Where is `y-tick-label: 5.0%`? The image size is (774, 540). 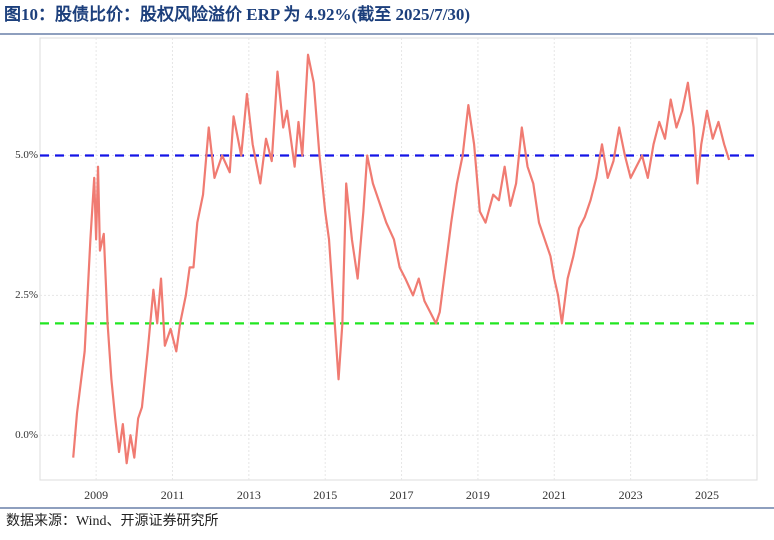
y-tick-label: 5.0% is located at coordinates (26, 155).